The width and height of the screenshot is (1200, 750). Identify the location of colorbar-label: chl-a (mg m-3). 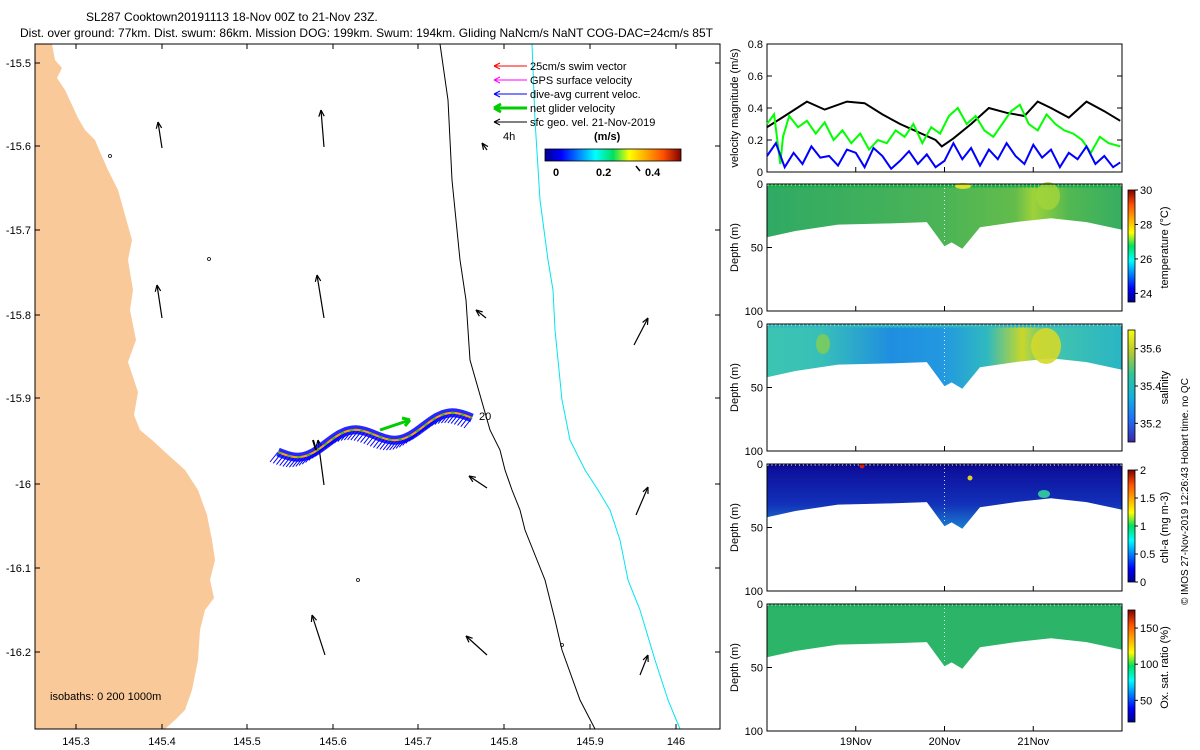
(1165, 528).